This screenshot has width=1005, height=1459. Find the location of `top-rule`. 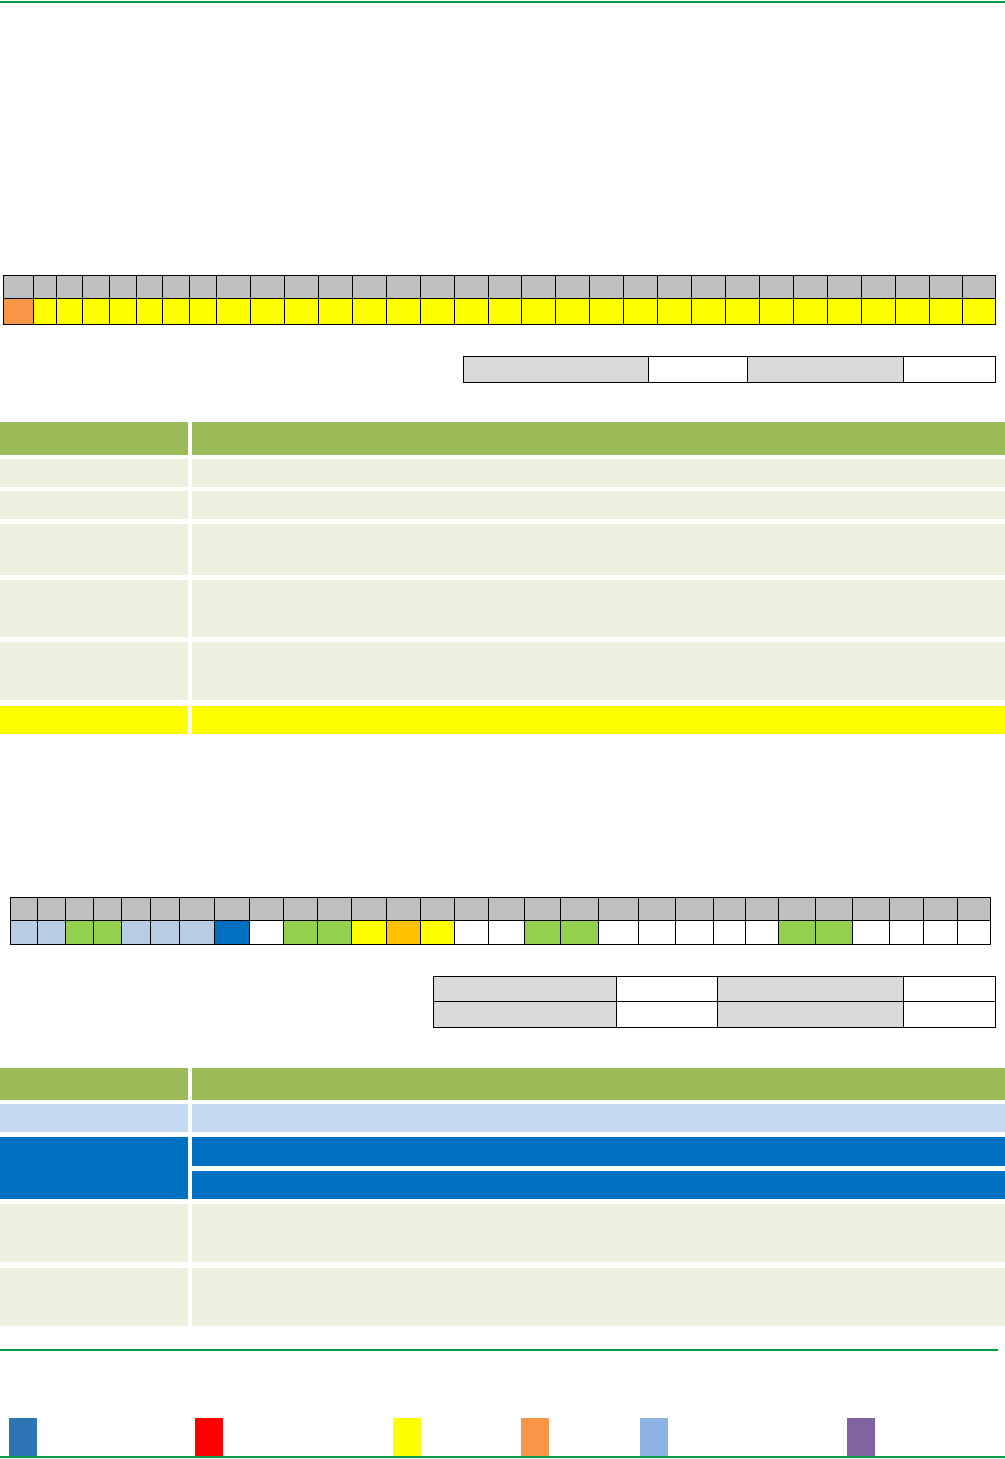

top-rule is located at coordinates (502, 2).